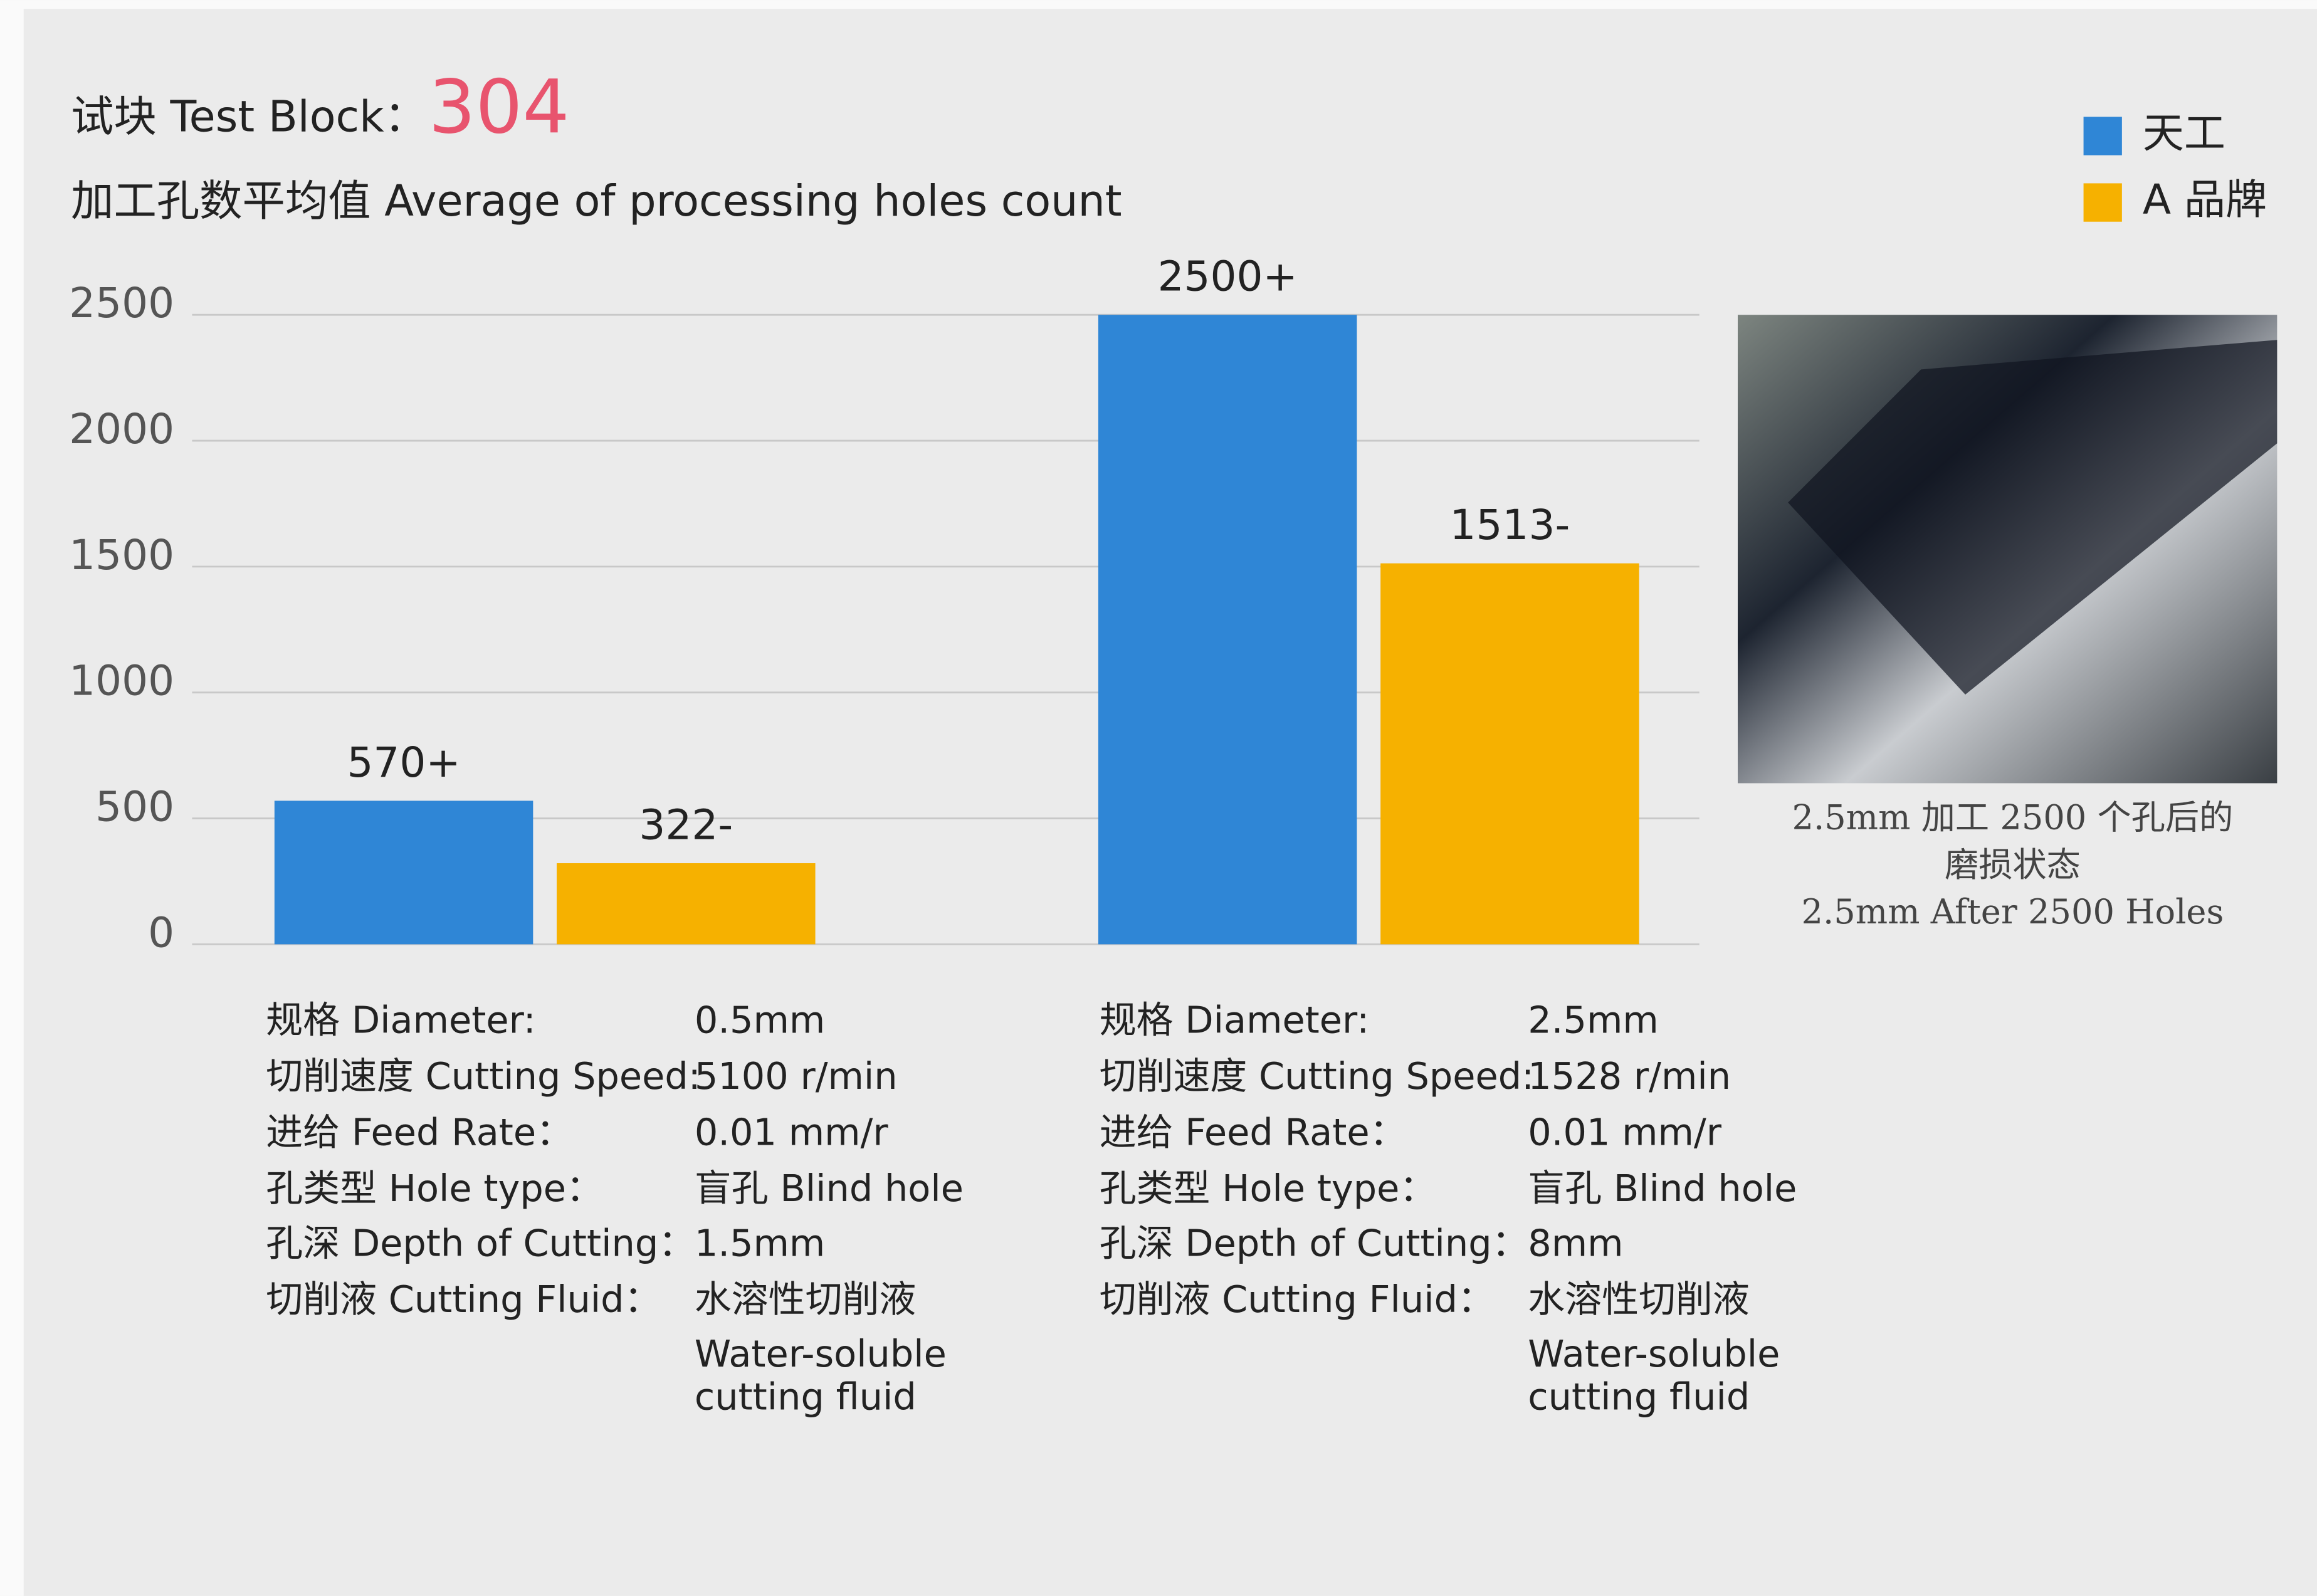  I want to click on spec-value: 2.5mm, so click(1593, 1020).